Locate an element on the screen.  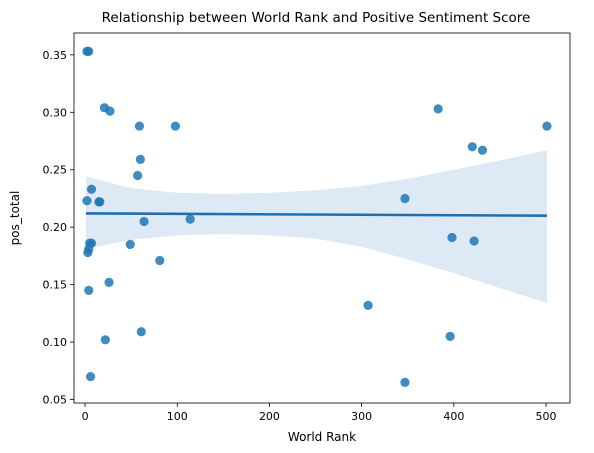
y-tick-label: 0.25 is located at coordinates (55, 170).